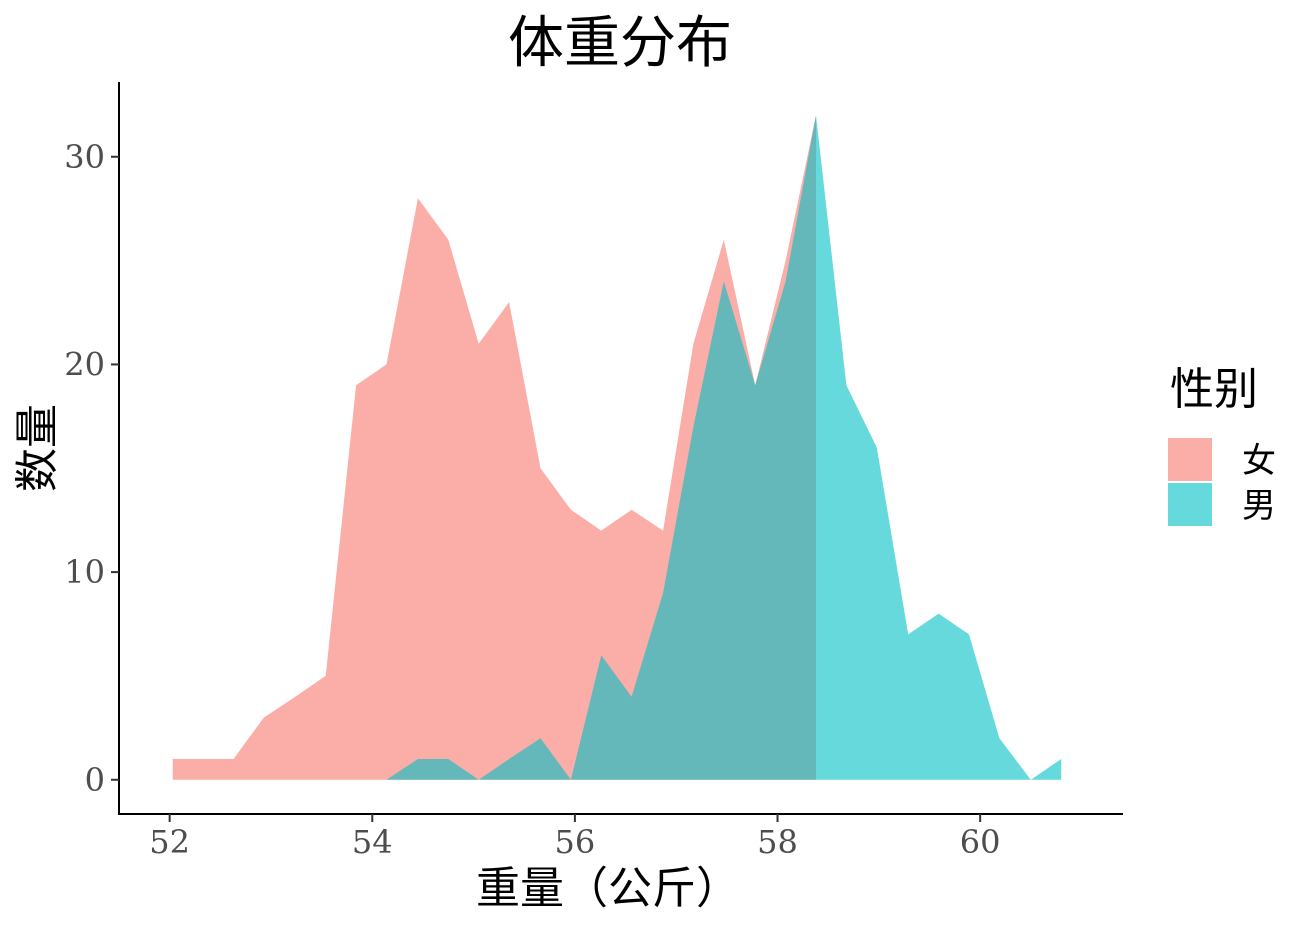 The width and height of the screenshot is (1312, 928). Describe the element at coordinates (84, 364) in the screenshot. I see `y-tick-label: 20` at that location.